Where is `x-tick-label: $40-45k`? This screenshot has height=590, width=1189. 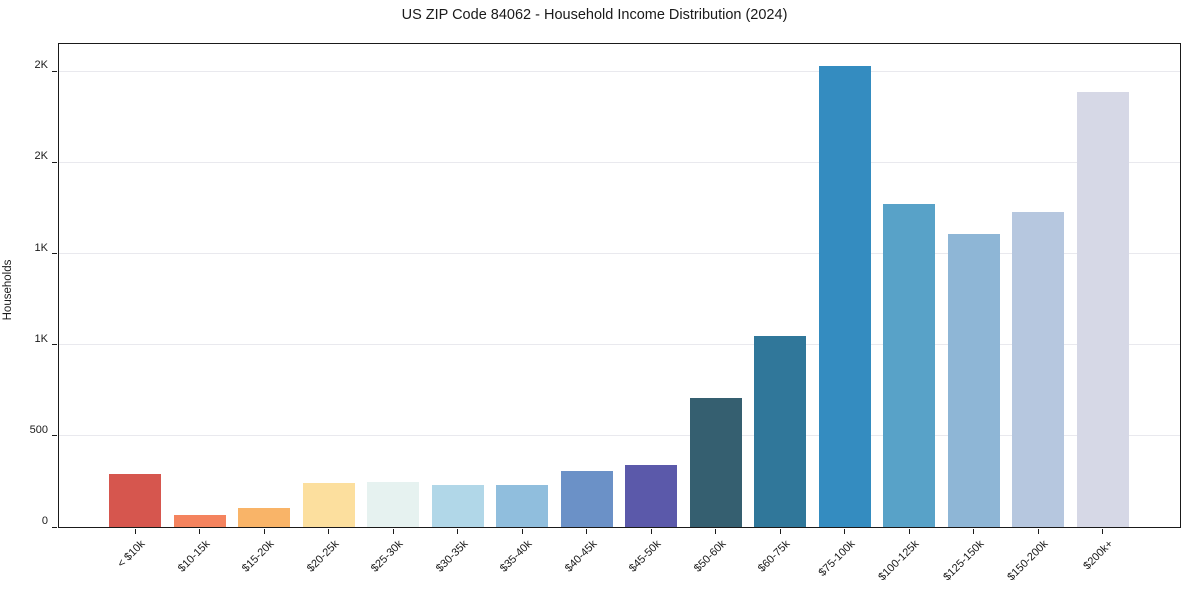
x-tick-label: $40-45k is located at coordinates (581, 556).